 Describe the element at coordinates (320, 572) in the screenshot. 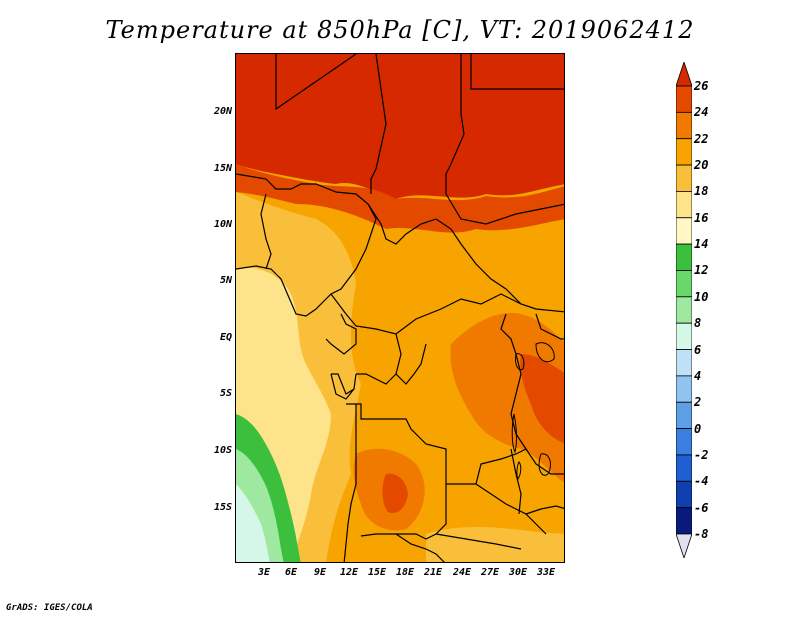

I see `lon-label-9e: 9E` at that location.